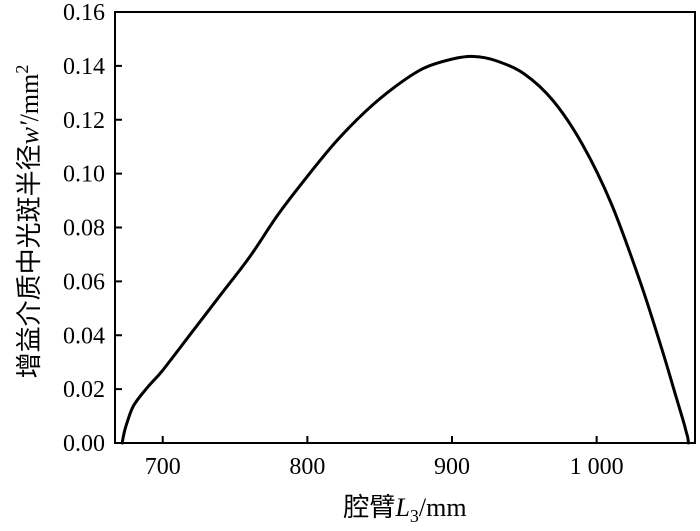 Image resolution: width=700 pixels, height=531 pixels. I want to click on x-tick-label: 800, so click(307, 467).